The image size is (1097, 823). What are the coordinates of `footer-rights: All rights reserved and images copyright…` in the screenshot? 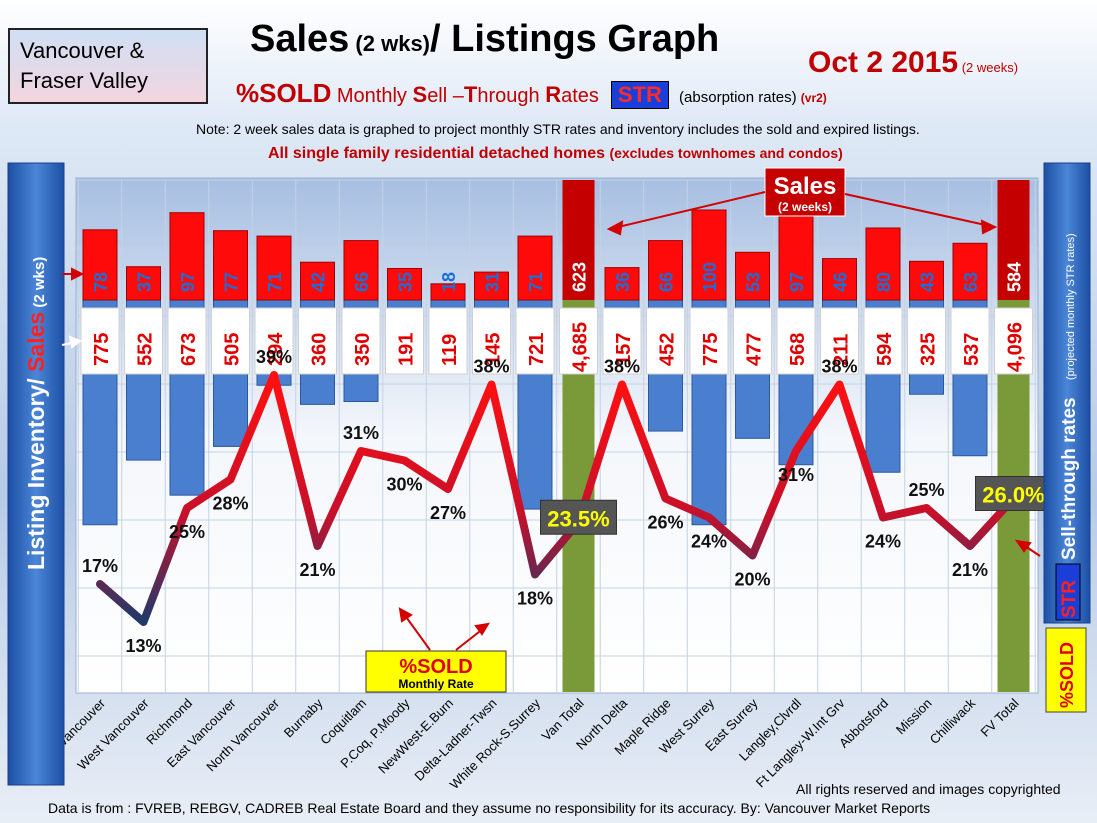 It's located at (928, 789).